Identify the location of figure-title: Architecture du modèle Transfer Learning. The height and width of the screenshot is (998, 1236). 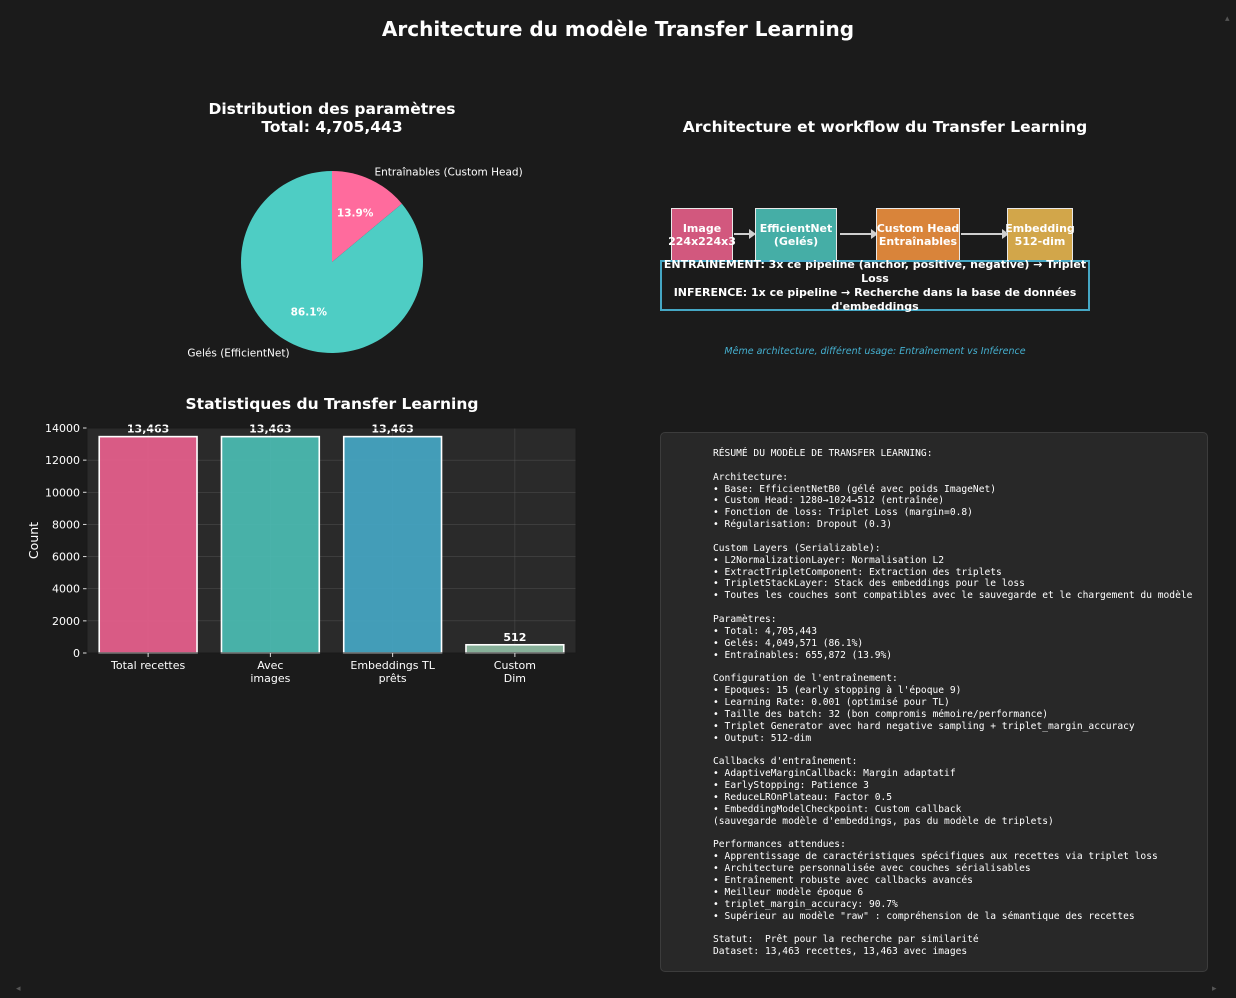
(618, 29).